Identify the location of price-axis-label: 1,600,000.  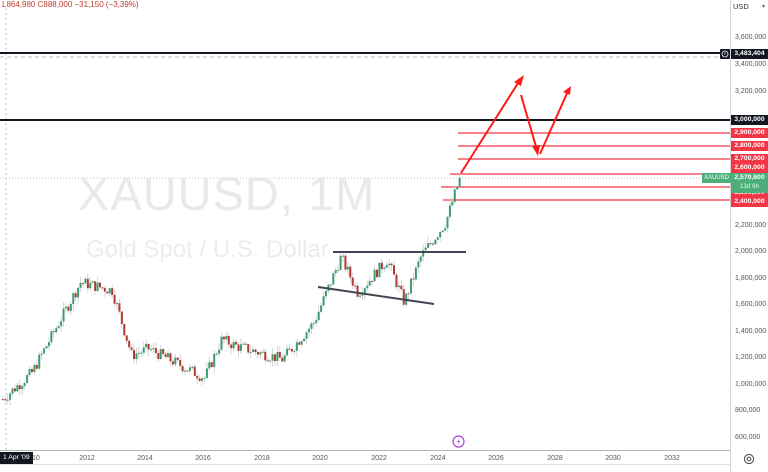
(751, 304).